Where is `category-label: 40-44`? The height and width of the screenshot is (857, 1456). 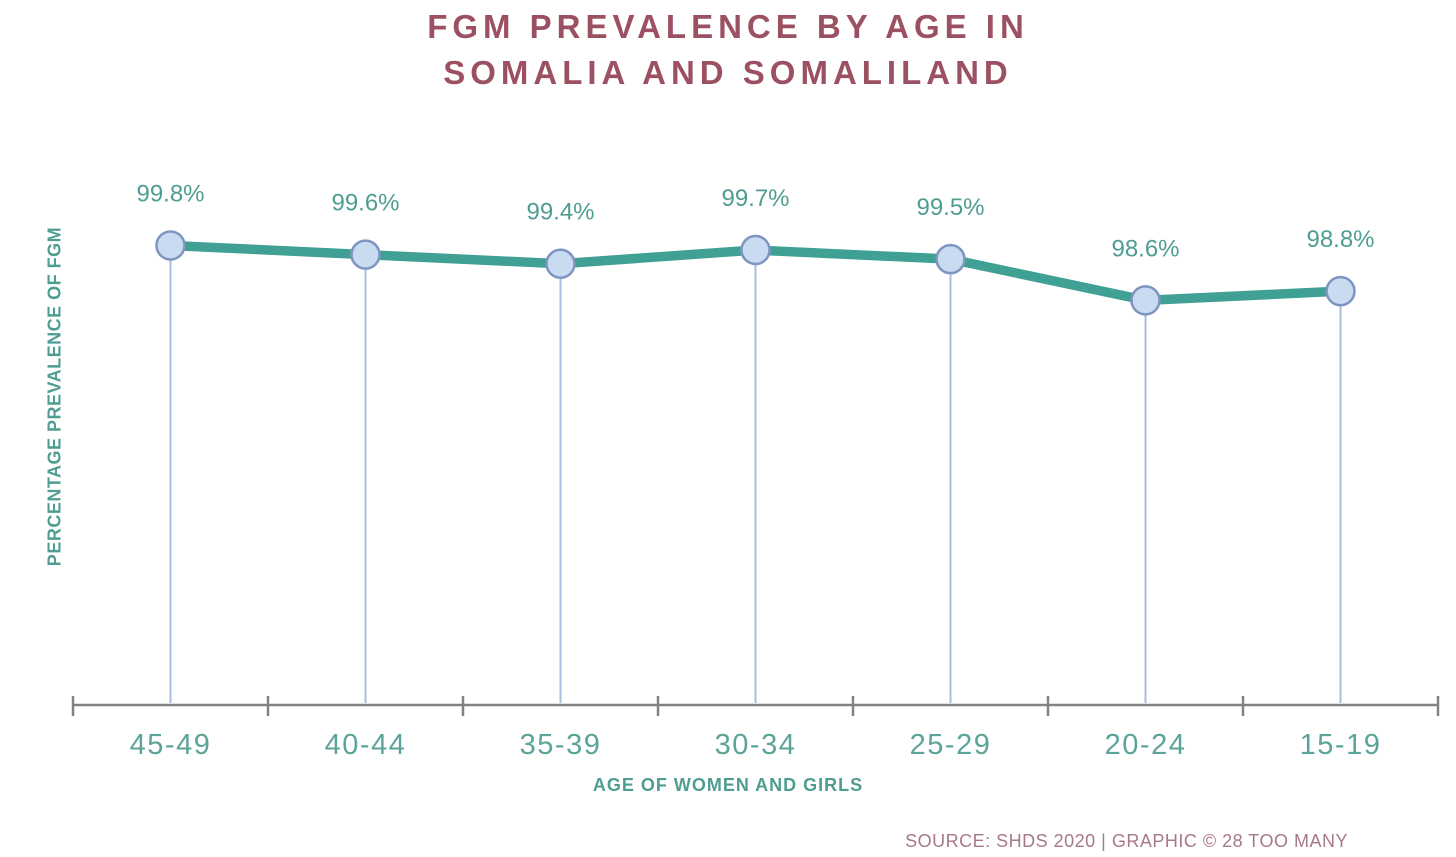 category-label: 40-44 is located at coordinates (366, 745).